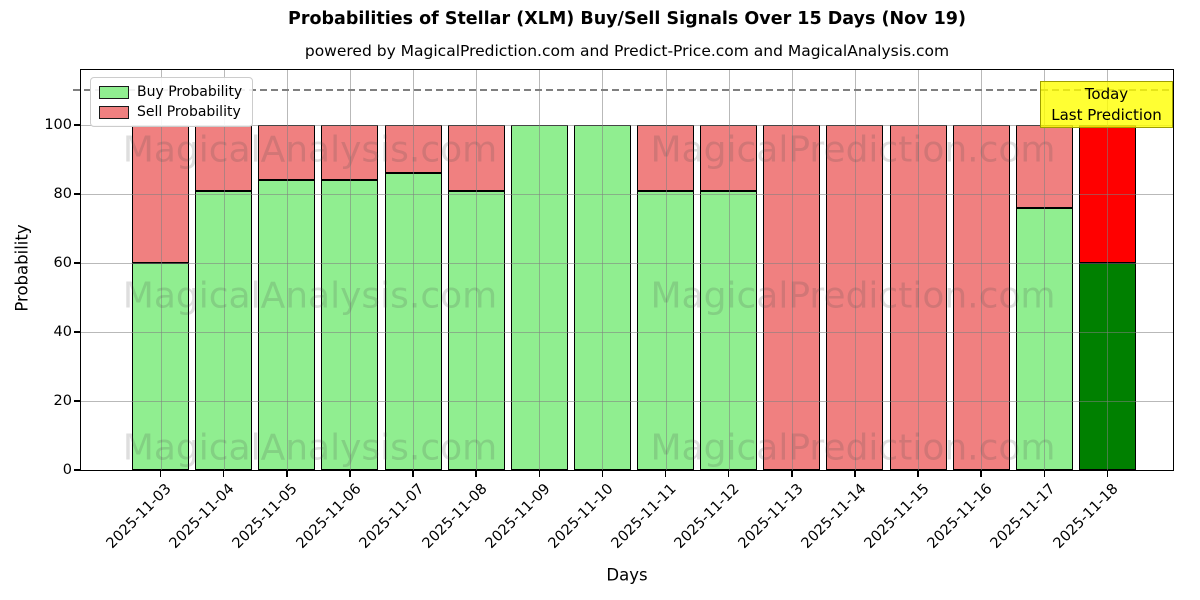 The width and height of the screenshot is (1200, 600). I want to click on legend-item-buy: Buy Probability, so click(170, 92).